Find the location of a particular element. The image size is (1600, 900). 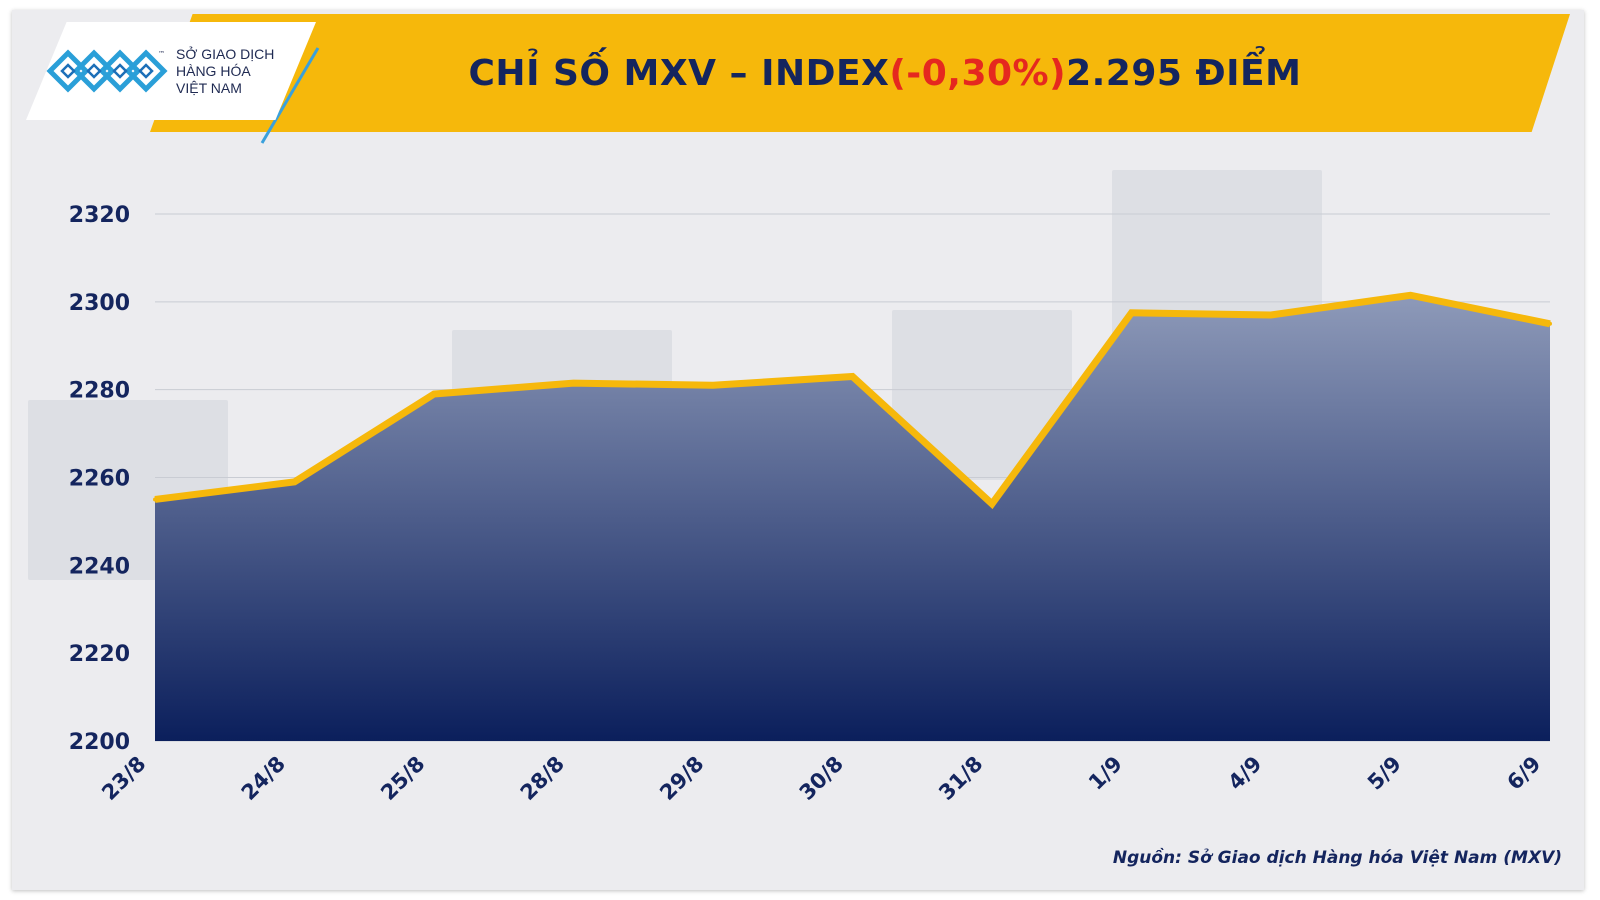

x-tick-label: 4/9 is located at coordinates (1244, 773).